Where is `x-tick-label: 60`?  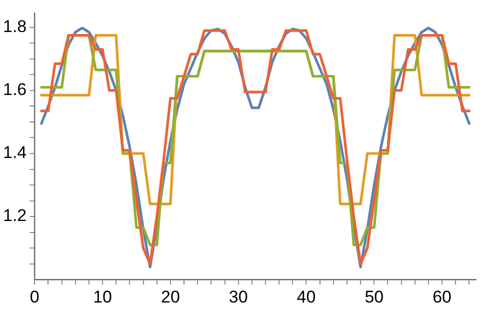
x-tick-label: 60 is located at coordinates (442, 296).